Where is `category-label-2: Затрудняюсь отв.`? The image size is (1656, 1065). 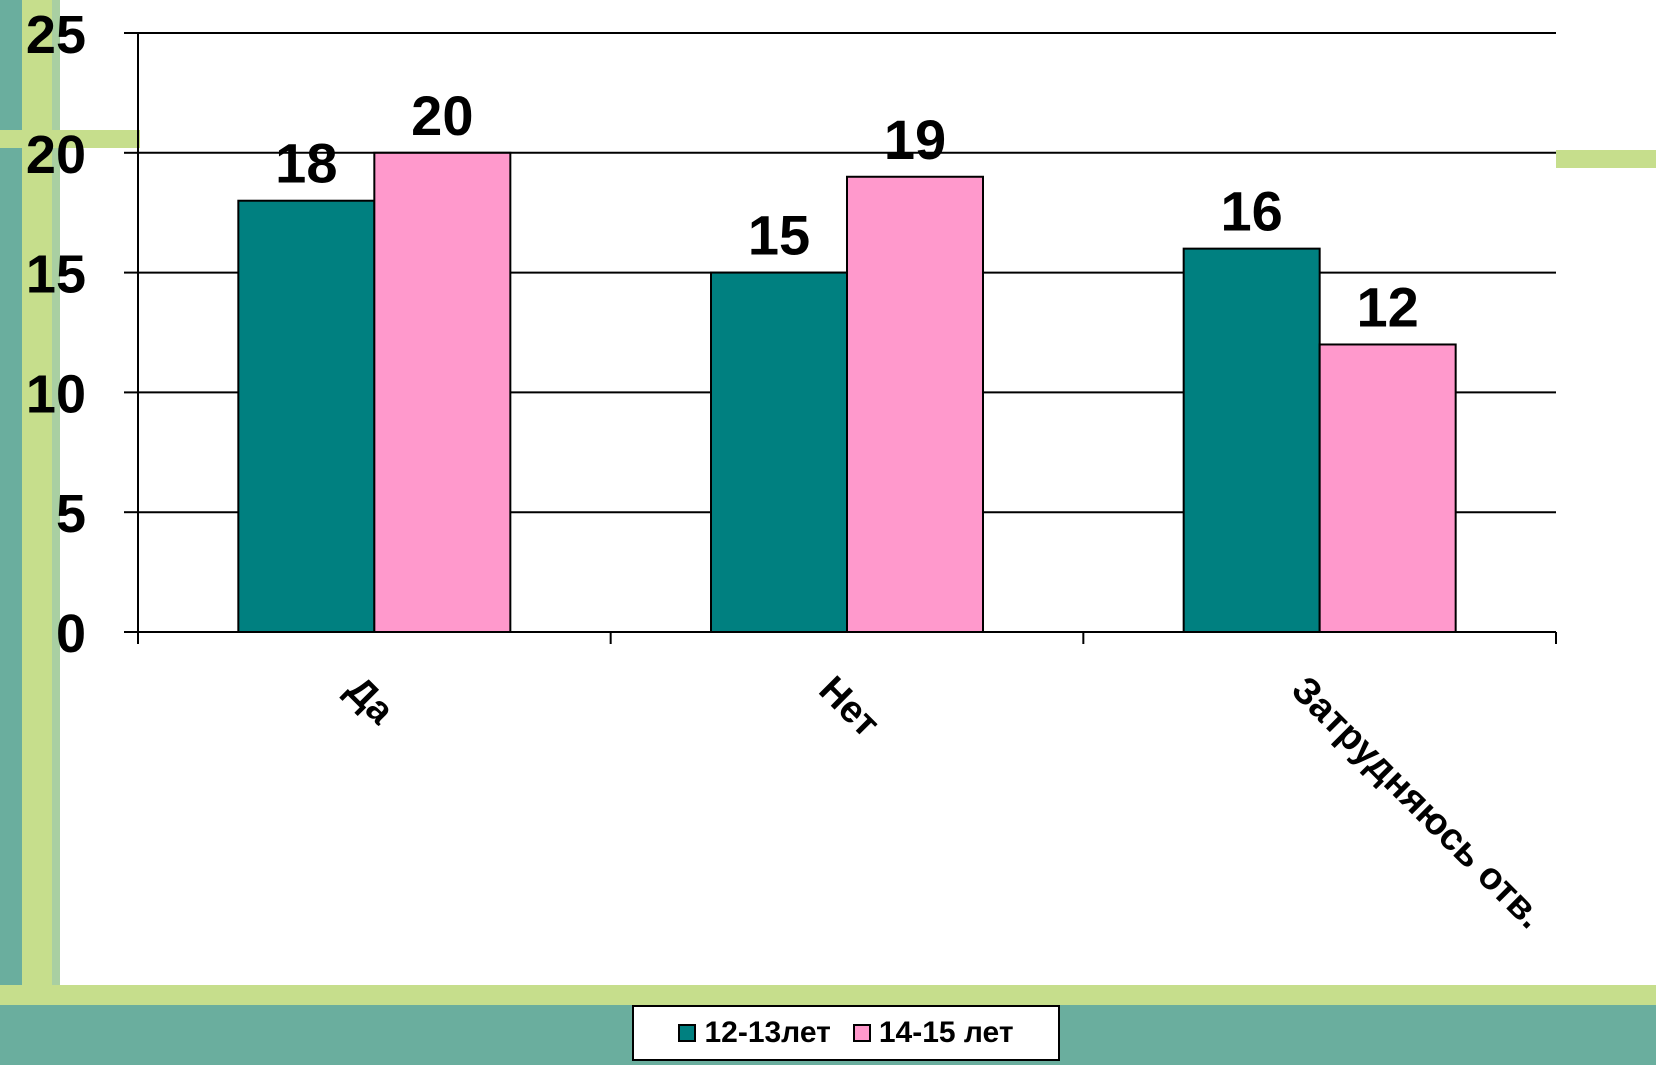 category-label-2: Затрудняюсь отв. is located at coordinates (1417, 803).